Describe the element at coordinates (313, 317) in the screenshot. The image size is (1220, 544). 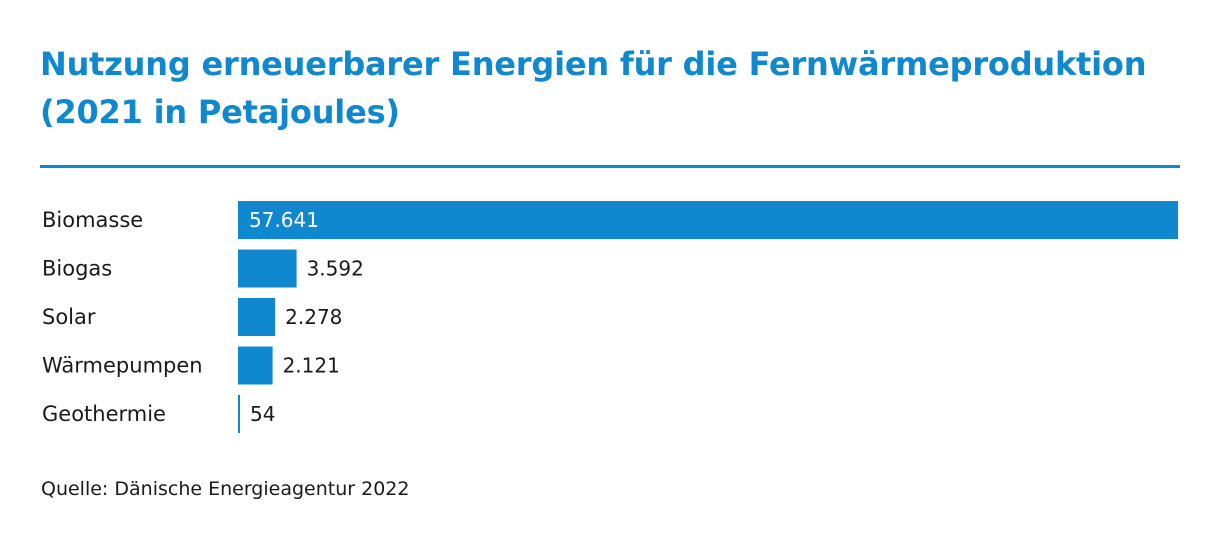
I see `value-label-solar: 2.278` at that location.